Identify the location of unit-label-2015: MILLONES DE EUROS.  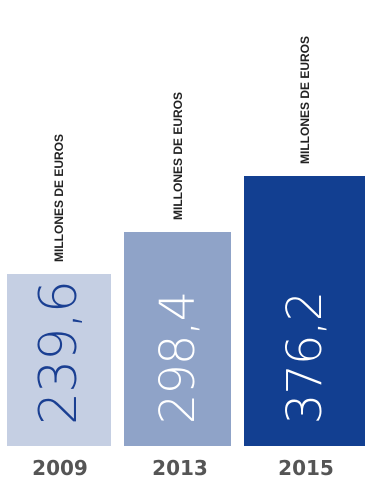
(304, 100).